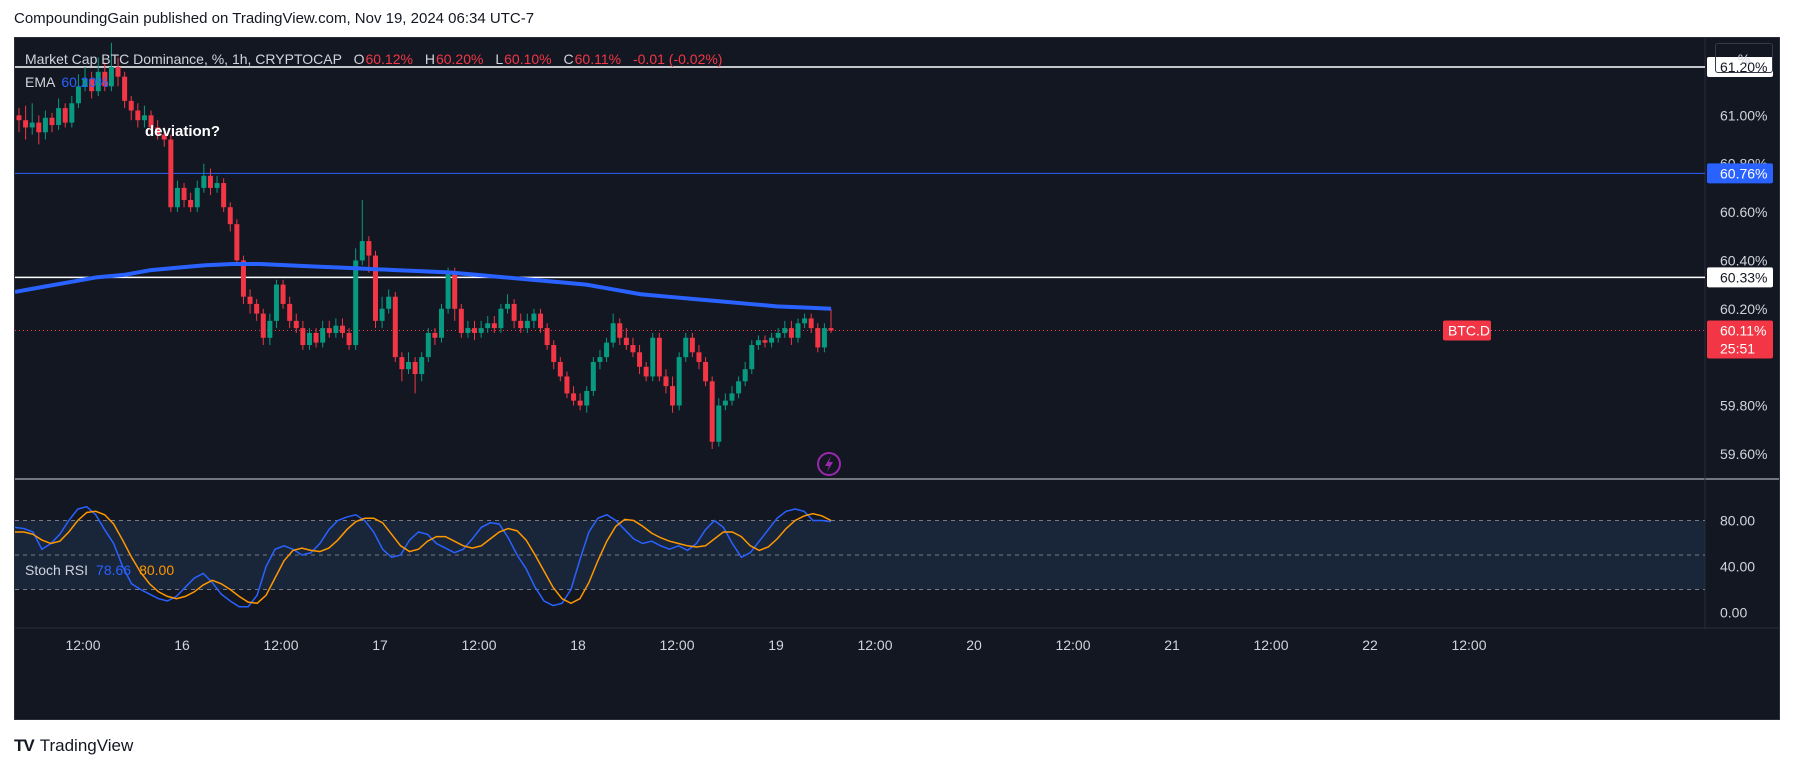 This screenshot has height=767, width=1793. Describe the element at coordinates (1469, 331) in the screenshot. I see `symbol-badge-label: BTC.D` at that location.